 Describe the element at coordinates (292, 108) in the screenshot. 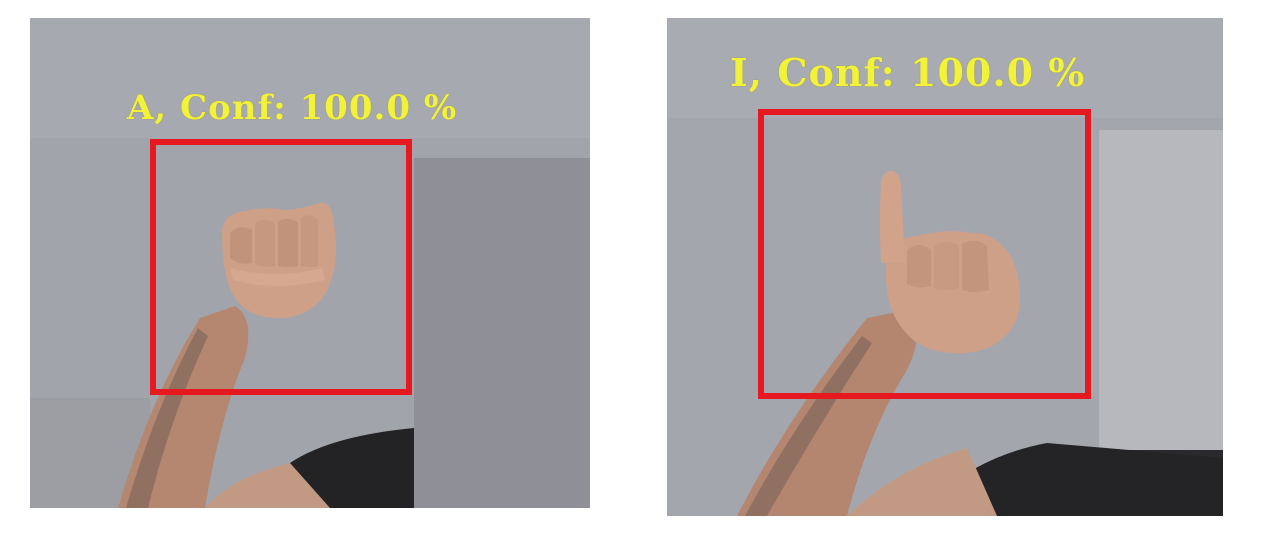

I see `prediction-label-a: A, Conf: 100.0 %` at that location.